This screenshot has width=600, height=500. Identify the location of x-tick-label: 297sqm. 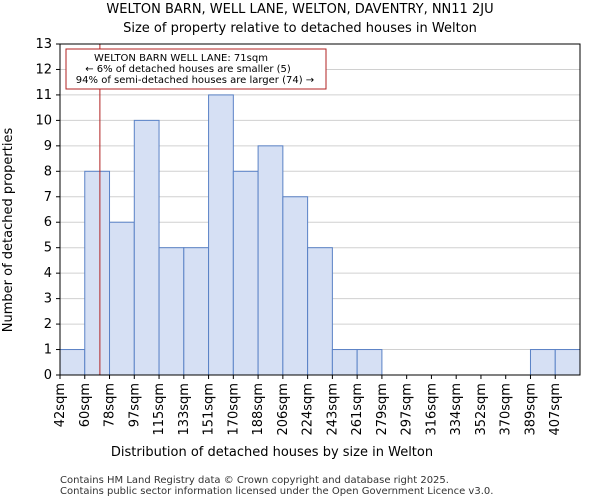
(407, 409).